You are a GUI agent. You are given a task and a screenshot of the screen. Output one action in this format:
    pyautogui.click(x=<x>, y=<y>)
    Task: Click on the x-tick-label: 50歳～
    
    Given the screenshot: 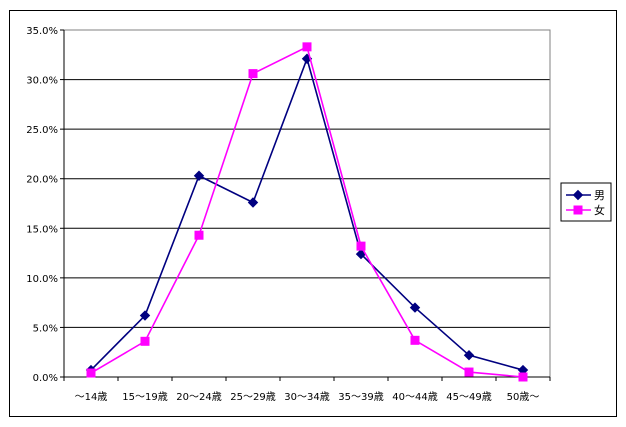 What is the action you would take?
    pyautogui.click(x=523, y=397)
    